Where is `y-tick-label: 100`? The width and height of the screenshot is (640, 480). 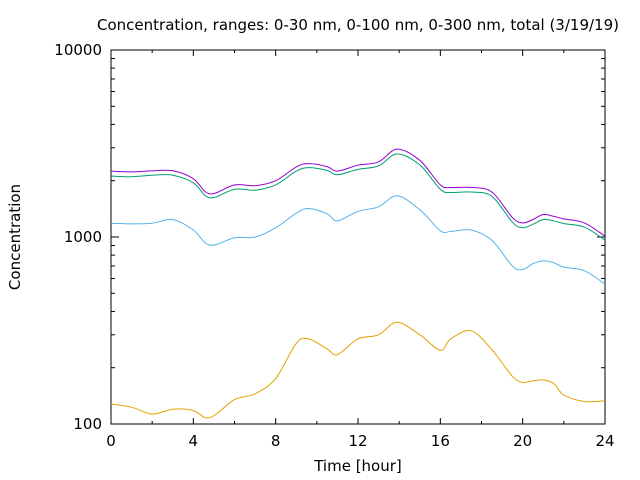
y-tick-label: 100 is located at coordinates (87, 424).